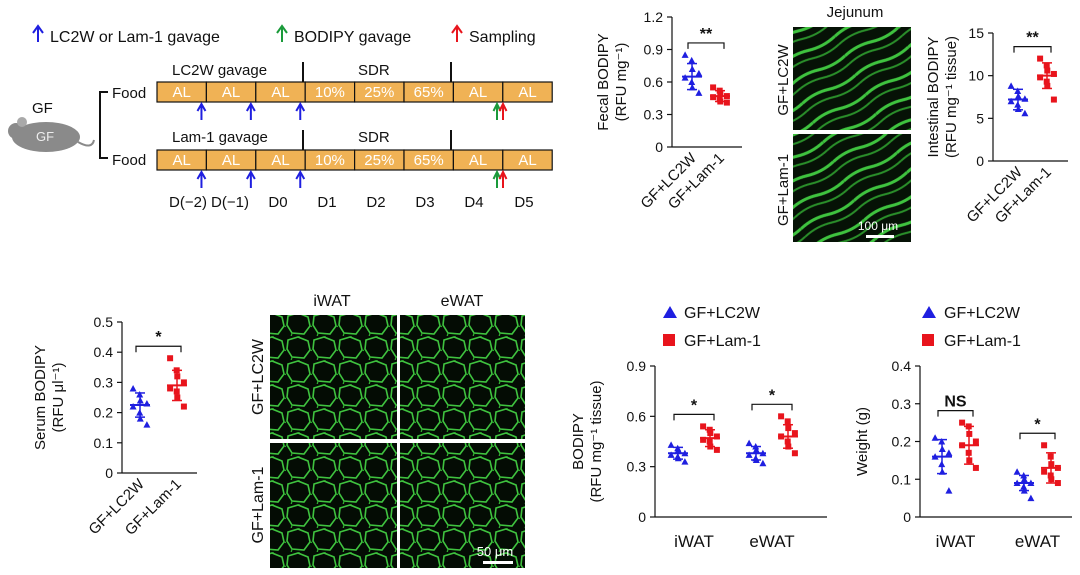 This screenshot has width=1080, height=575. I want to click on y-tick-label: 0.4, so click(104, 352).